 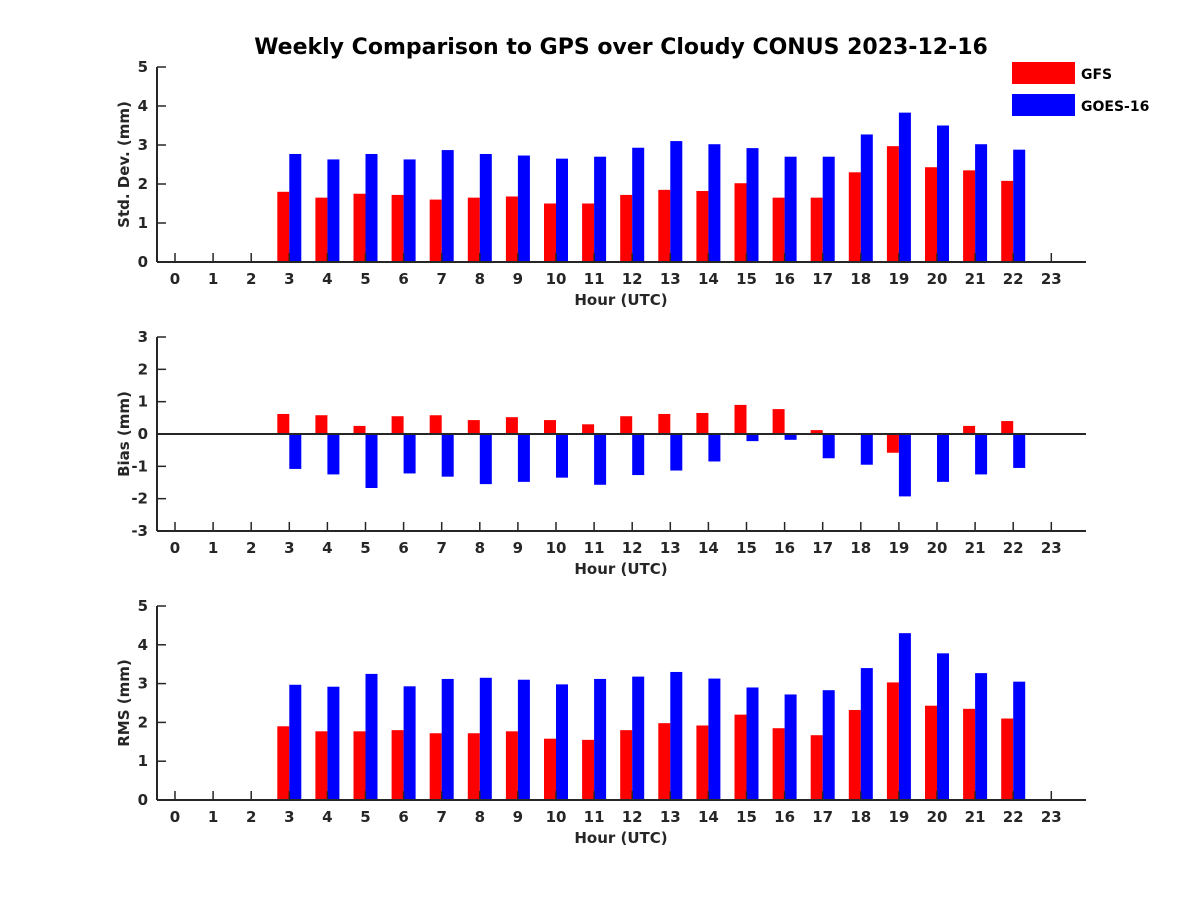 I want to click on y-axis-label: RMS (mm), so click(x=124, y=702).